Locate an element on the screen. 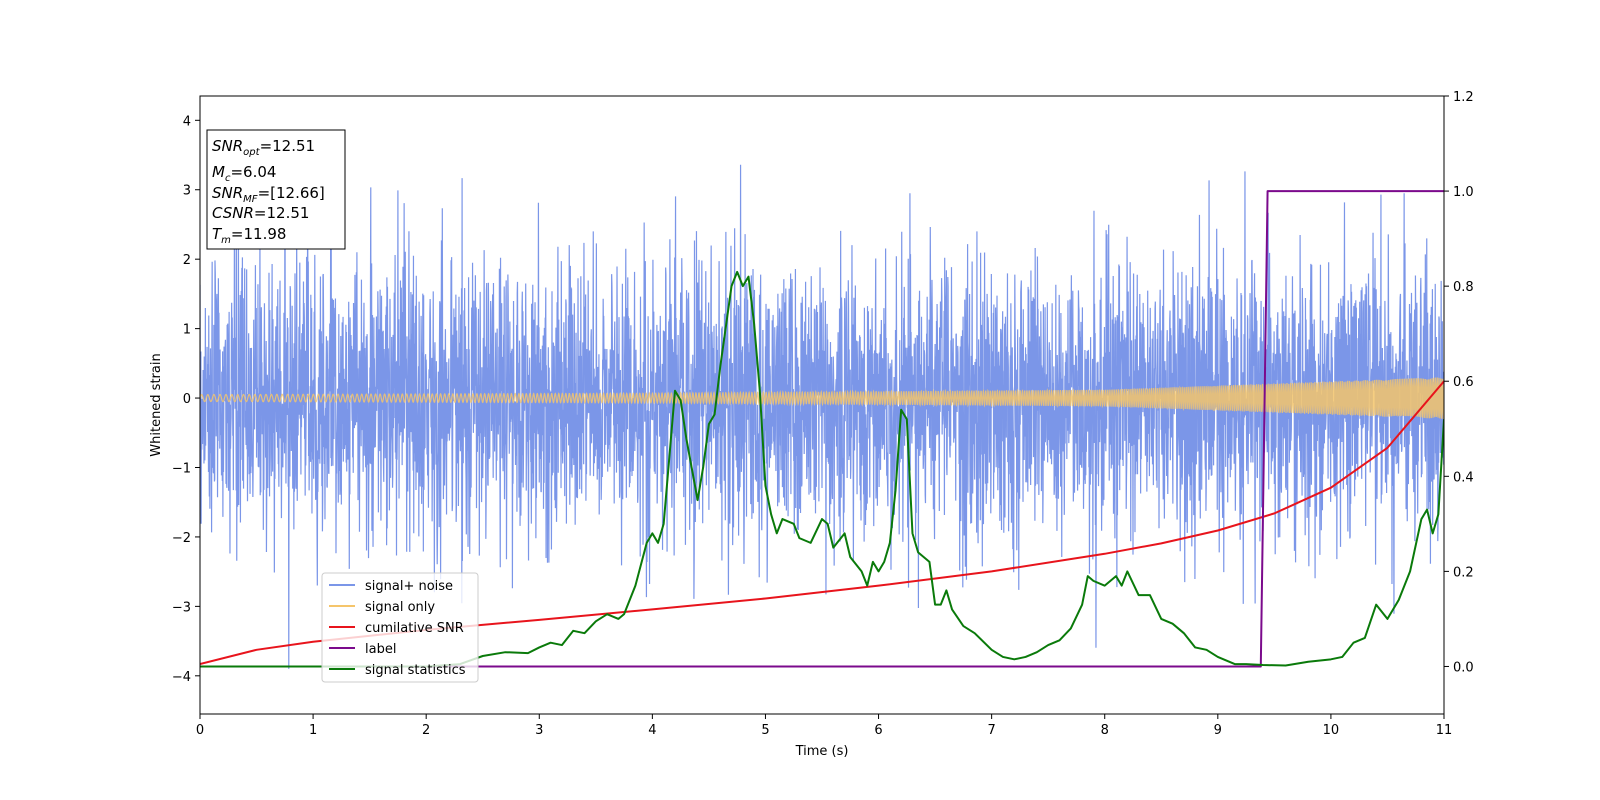 The image size is (1600, 800). y2-tick-label: 1.2 is located at coordinates (1463, 97).